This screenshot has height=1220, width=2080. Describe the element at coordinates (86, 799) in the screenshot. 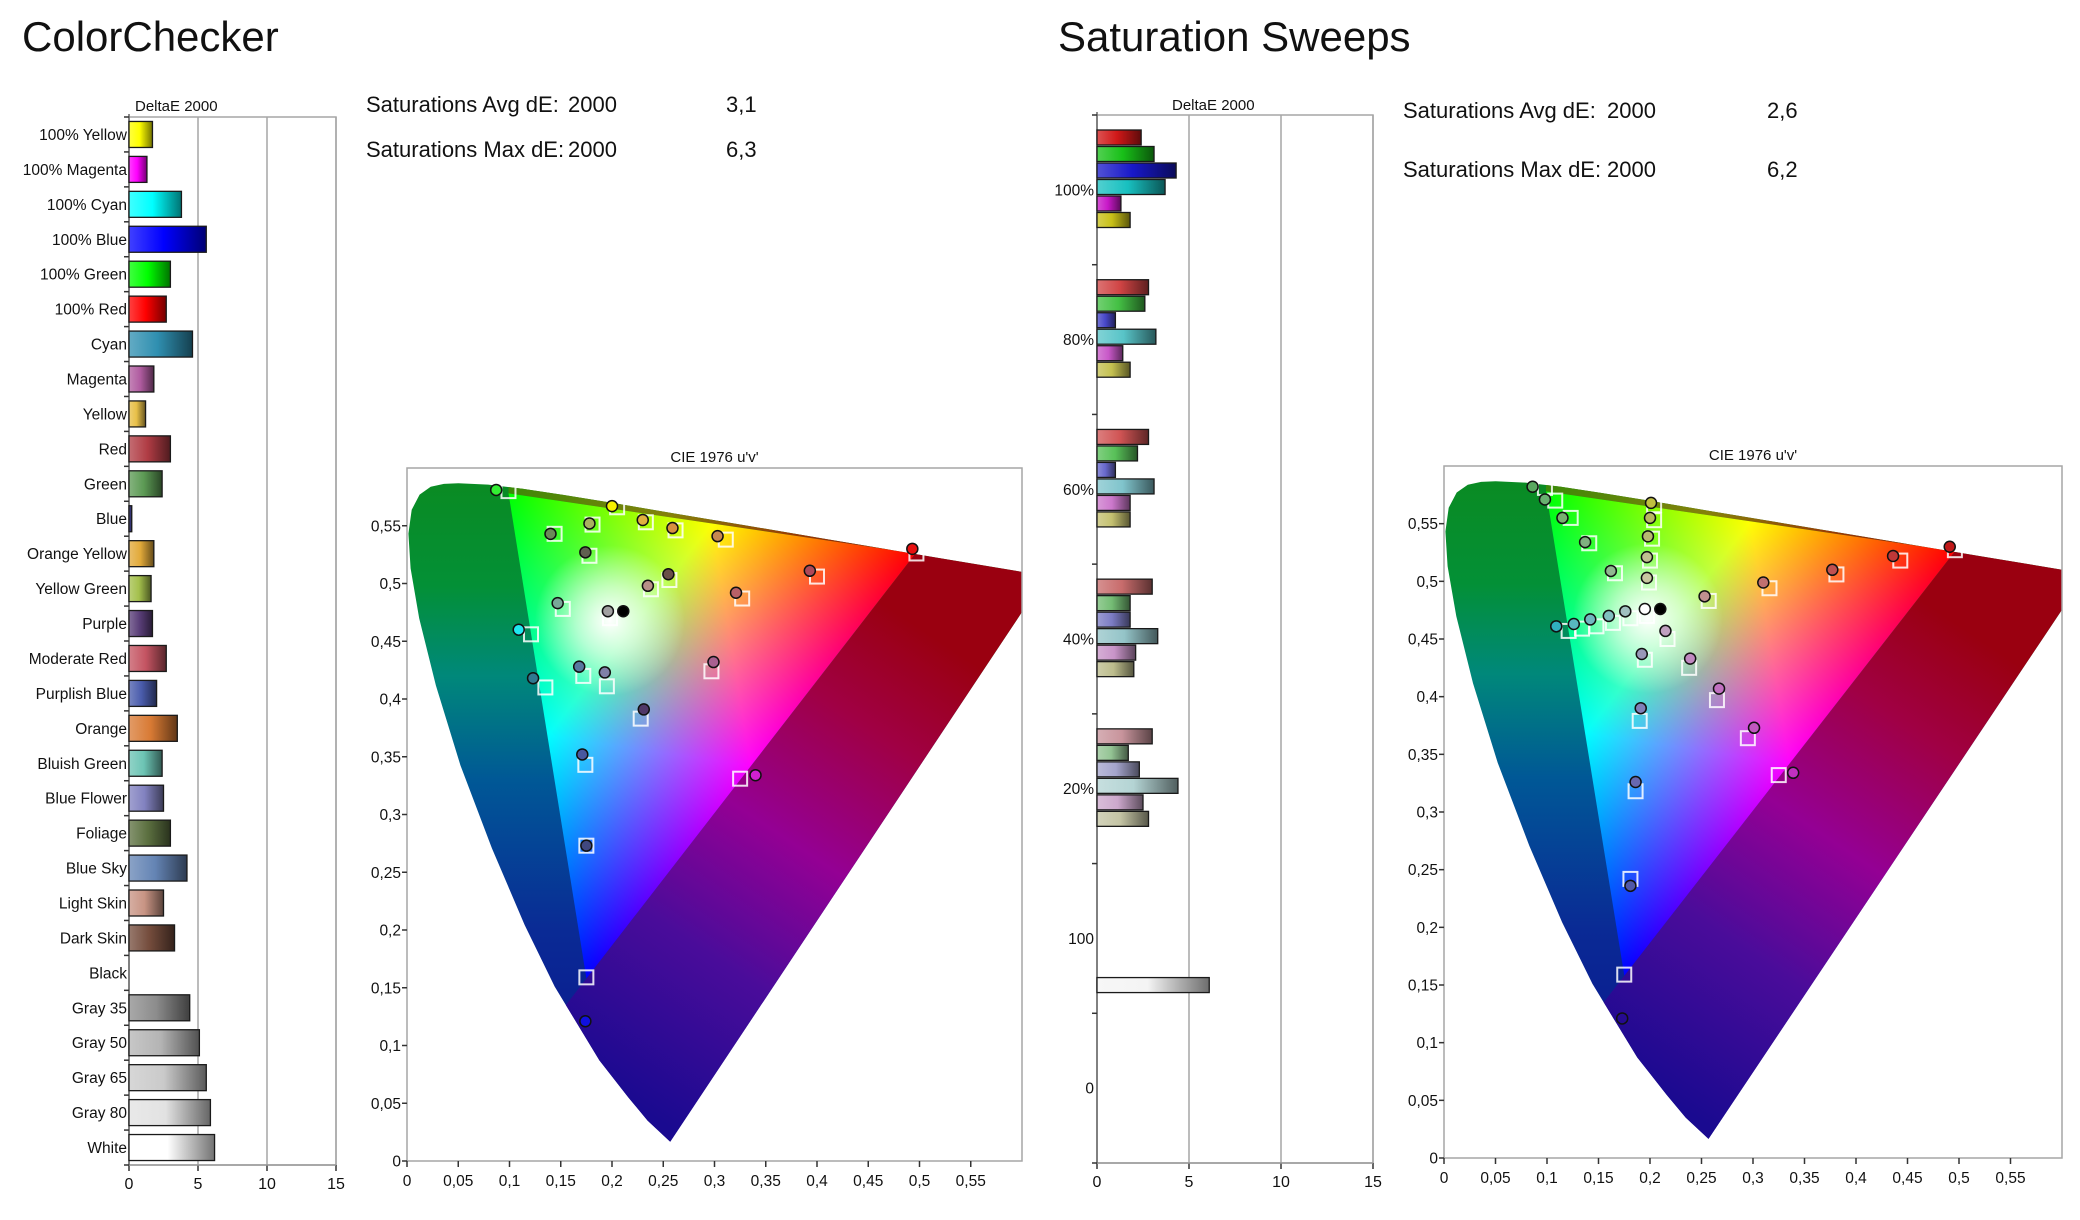

I see `category-label: Blue Flower` at that location.